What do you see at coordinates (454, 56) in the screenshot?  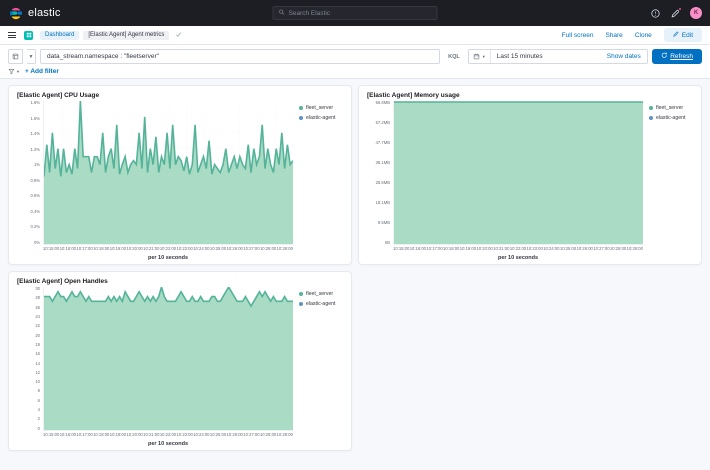 I see `query-language-button: KQL` at bounding box center [454, 56].